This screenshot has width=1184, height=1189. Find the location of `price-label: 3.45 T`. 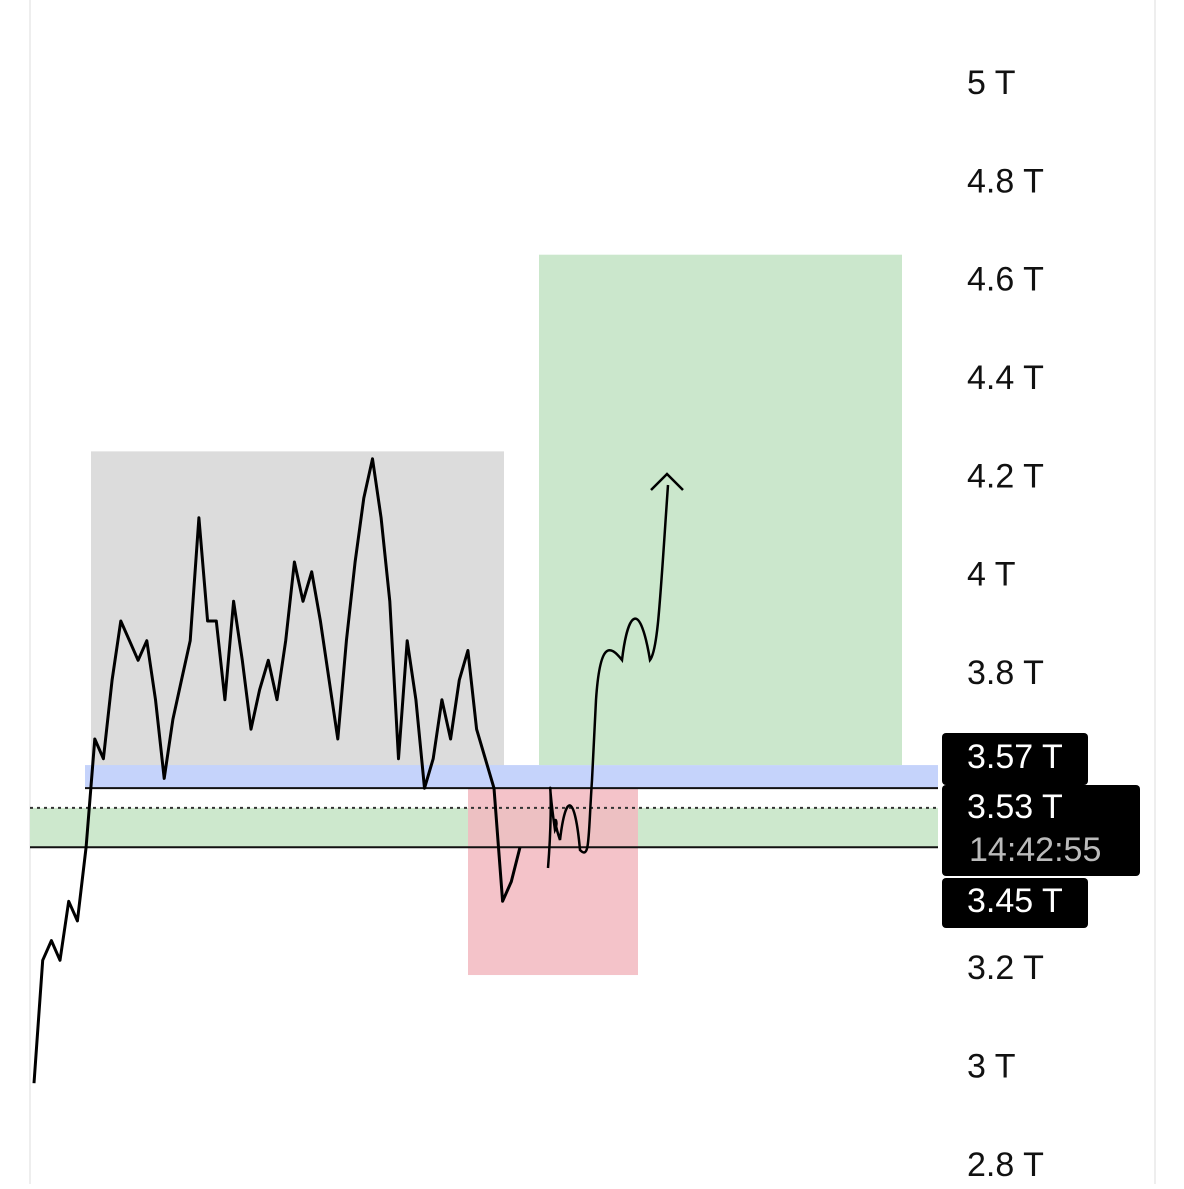

price-label: 3.45 T is located at coordinates (1015, 901).